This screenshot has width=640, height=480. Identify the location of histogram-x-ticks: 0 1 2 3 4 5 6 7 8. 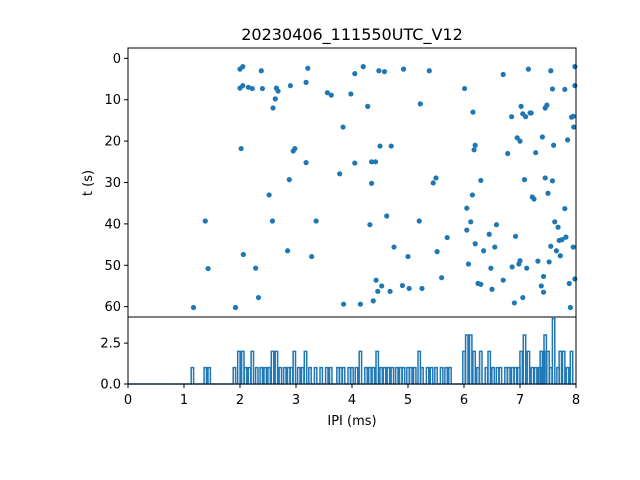
(352, 396).